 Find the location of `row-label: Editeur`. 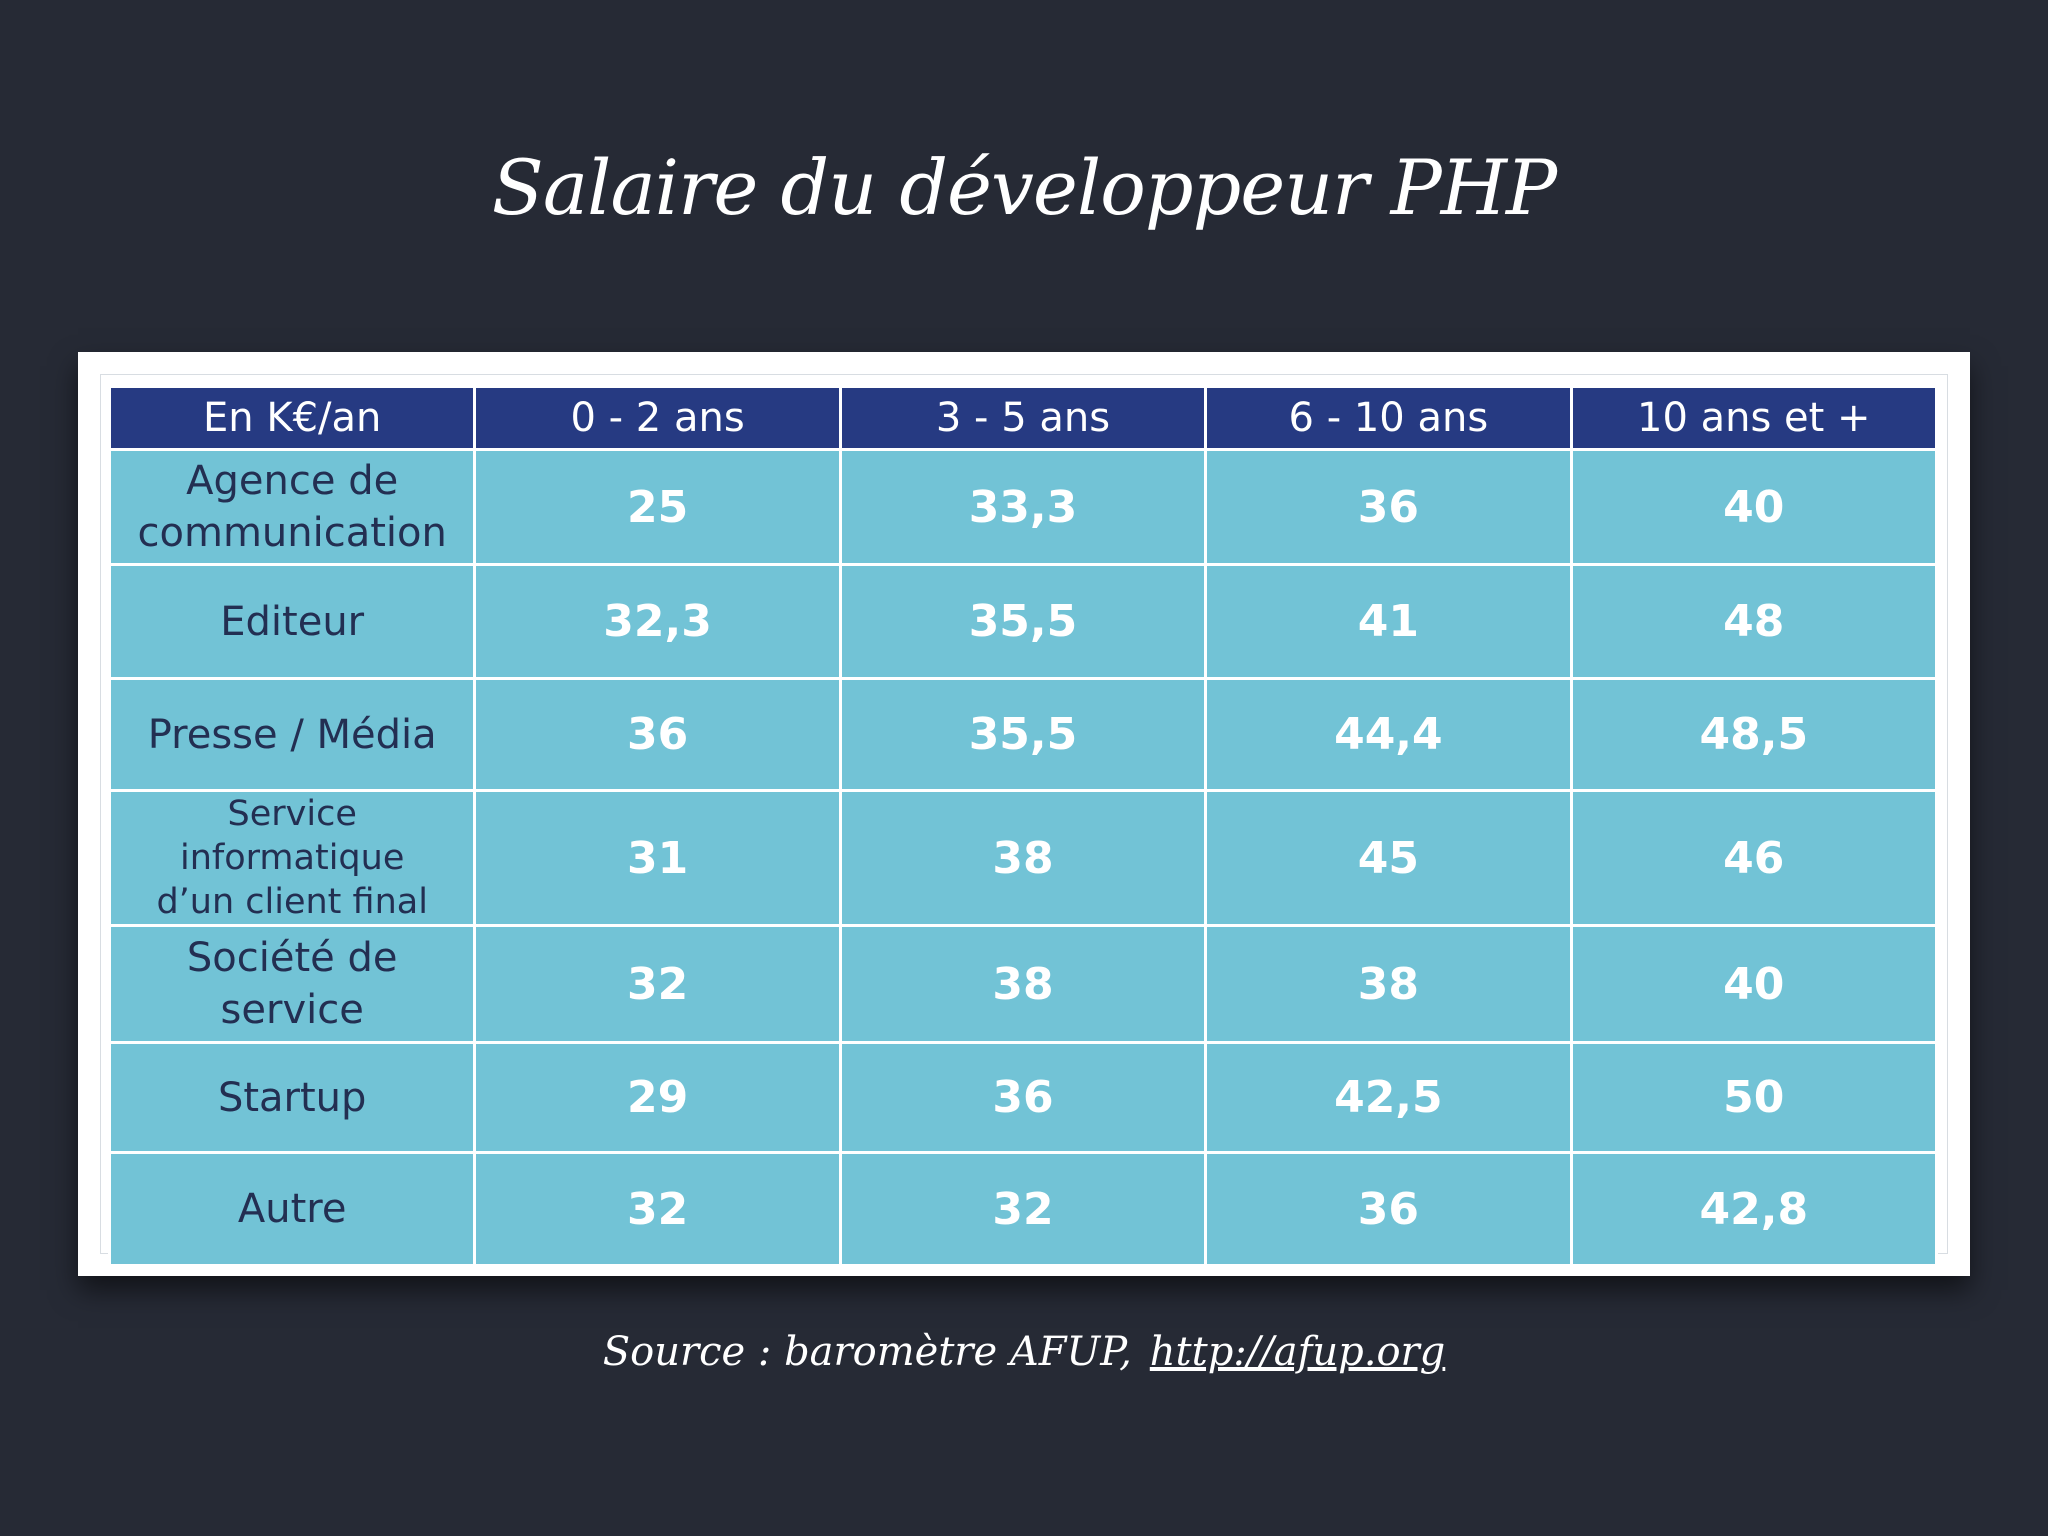

row-label: Editeur is located at coordinates (292, 621).